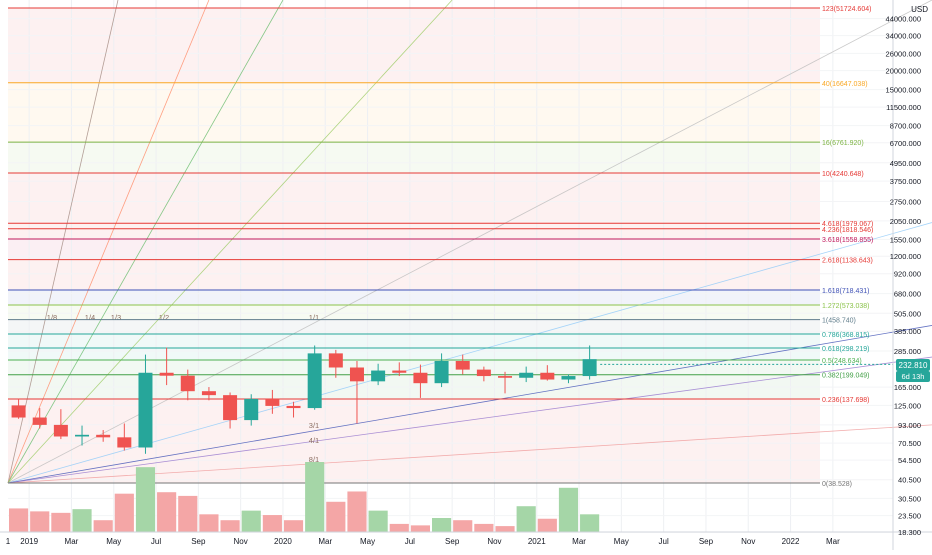  What do you see at coordinates (198, 541) in the screenshot?
I see `x-tick-label: Sep` at bounding box center [198, 541].